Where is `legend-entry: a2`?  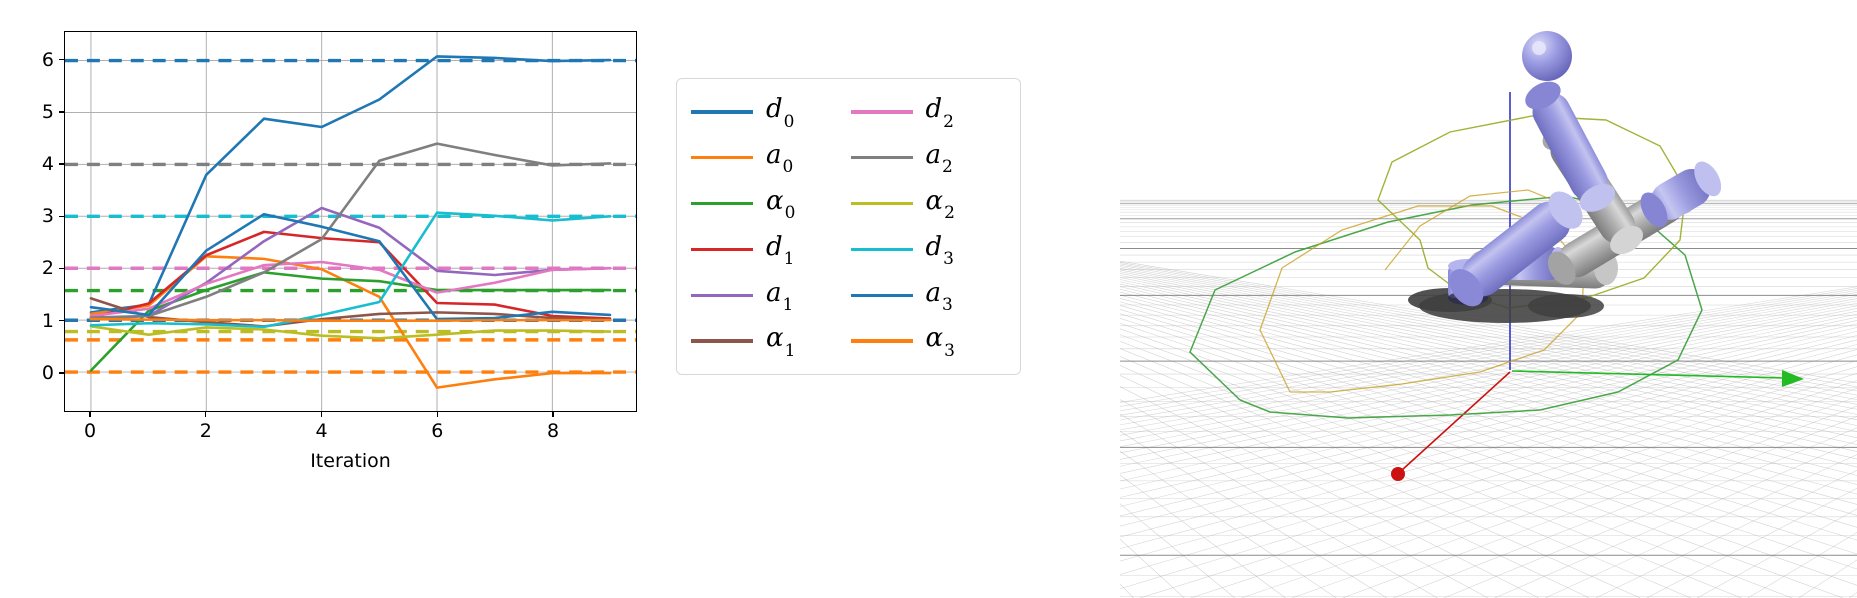
legend-entry: a2 is located at coordinates (928, 158).